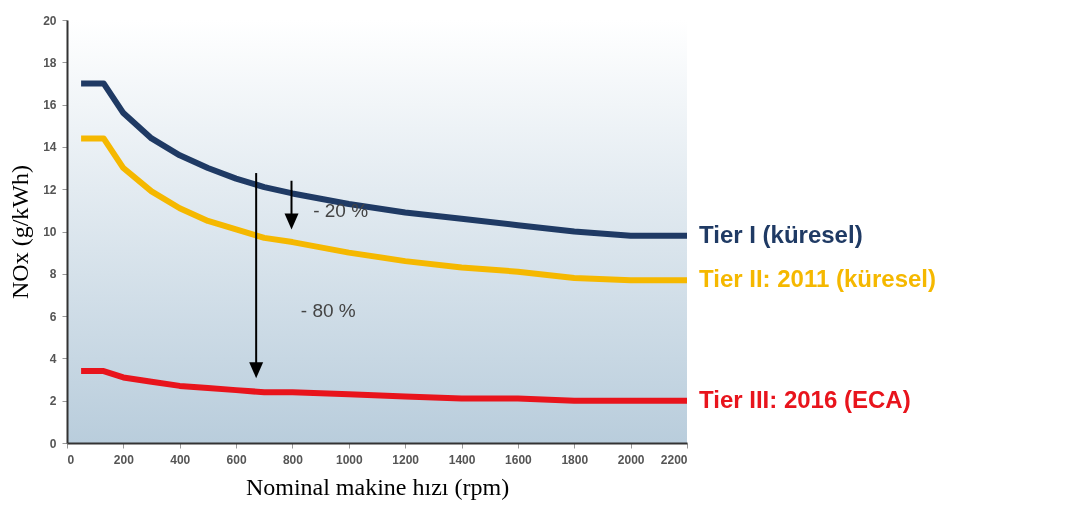 This screenshot has height=525, width=1076. Describe the element at coordinates (71, 459) in the screenshot. I see `x-tick-label: 0` at that location.